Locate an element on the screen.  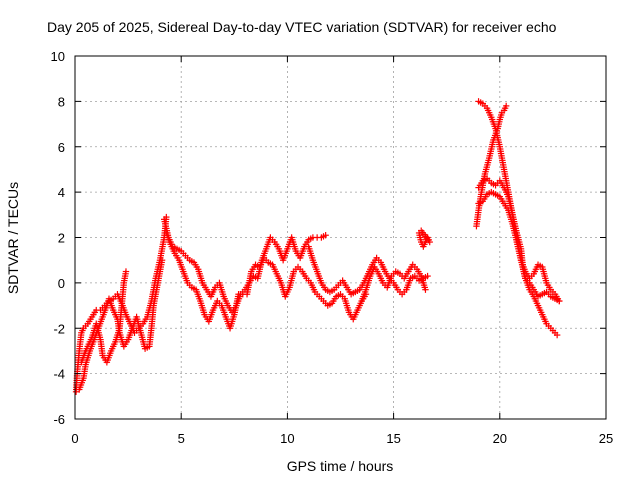
x-tick-label: 10 is located at coordinates (287, 438).